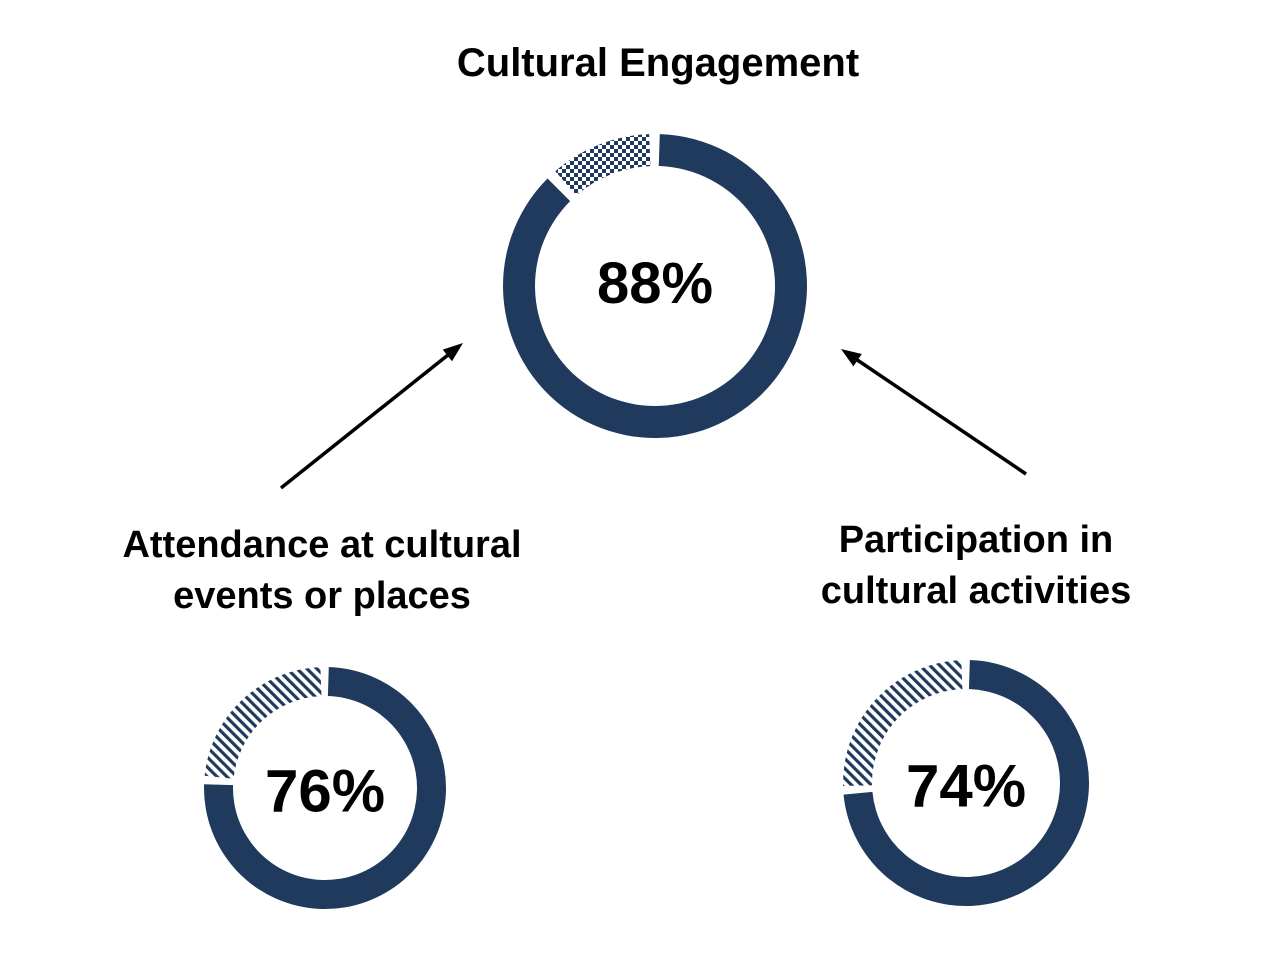  What do you see at coordinates (976, 540) in the screenshot?
I see `label-participation-line1: Participation in` at bounding box center [976, 540].